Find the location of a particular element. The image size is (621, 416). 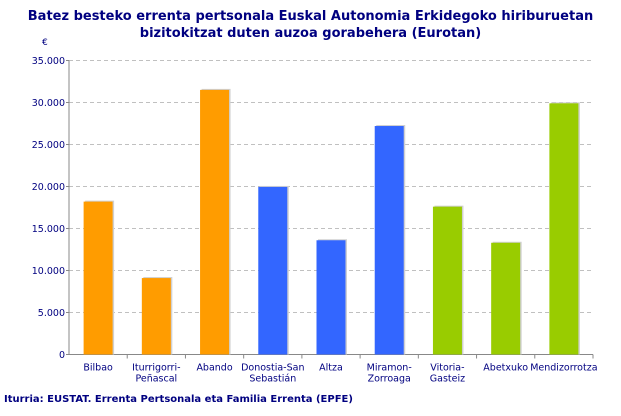

x-tick-label: Abetxuko is located at coordinates (505, 368).